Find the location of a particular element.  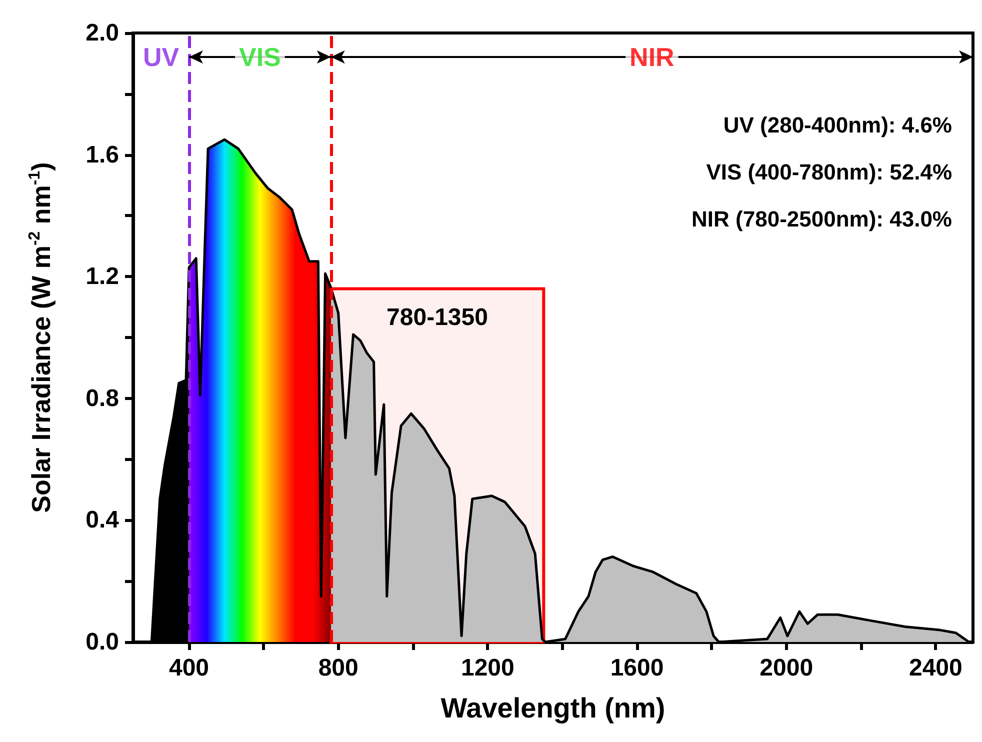

annotation: UV (280-400nm): 4.6% is located at coordinates (837, 125).